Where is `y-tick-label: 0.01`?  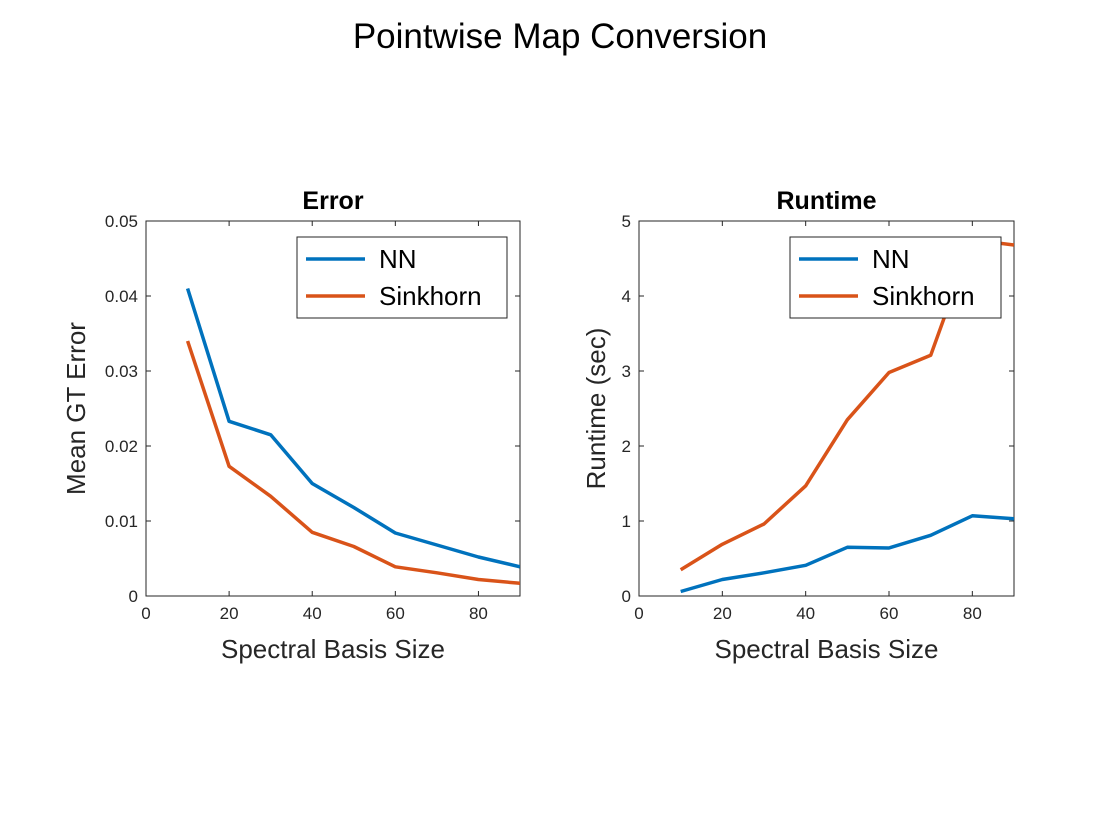
y-tick-label: 0.01 is located at coordinates (121, 521).